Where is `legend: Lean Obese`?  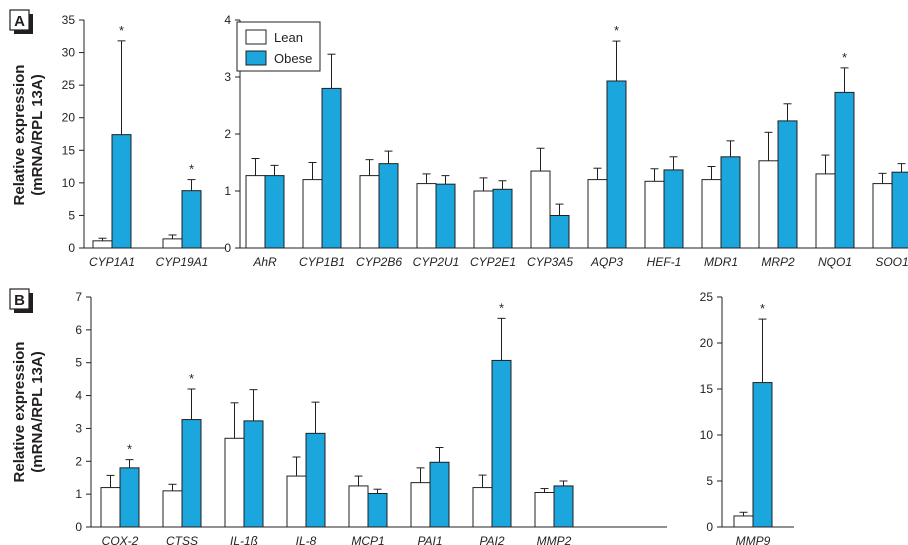 legend: Lean Obese is located at coordinates (278, 46).